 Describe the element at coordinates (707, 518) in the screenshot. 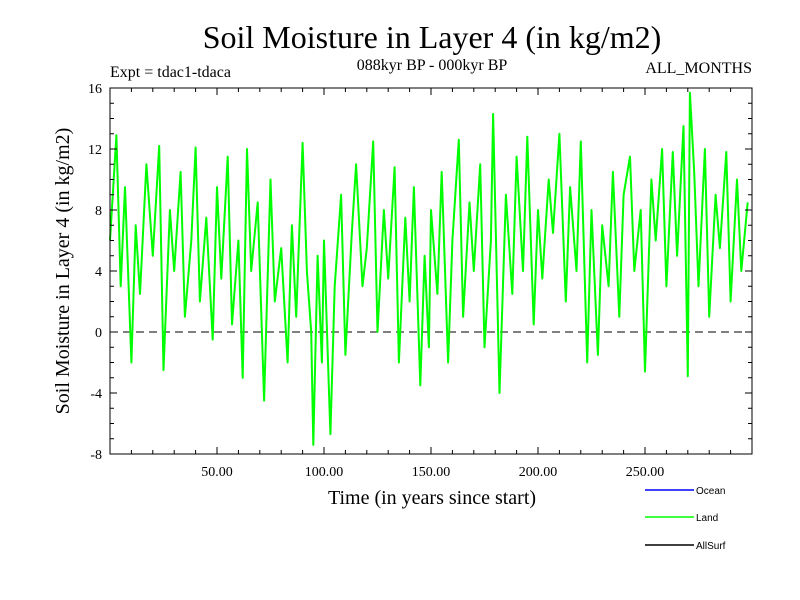

I see `legend-land-label: Land` at that location.